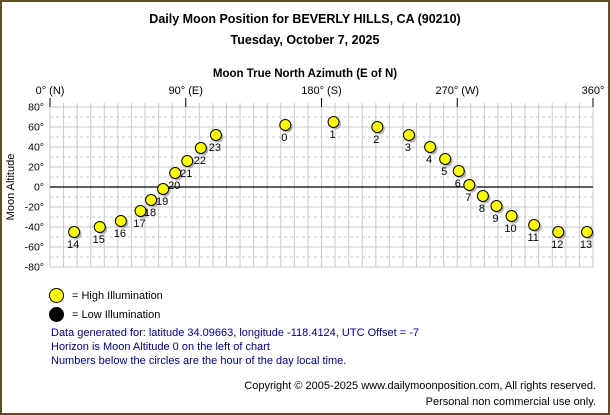  I want to click on y-axis-tick-label: -20°, so click(34, 208).